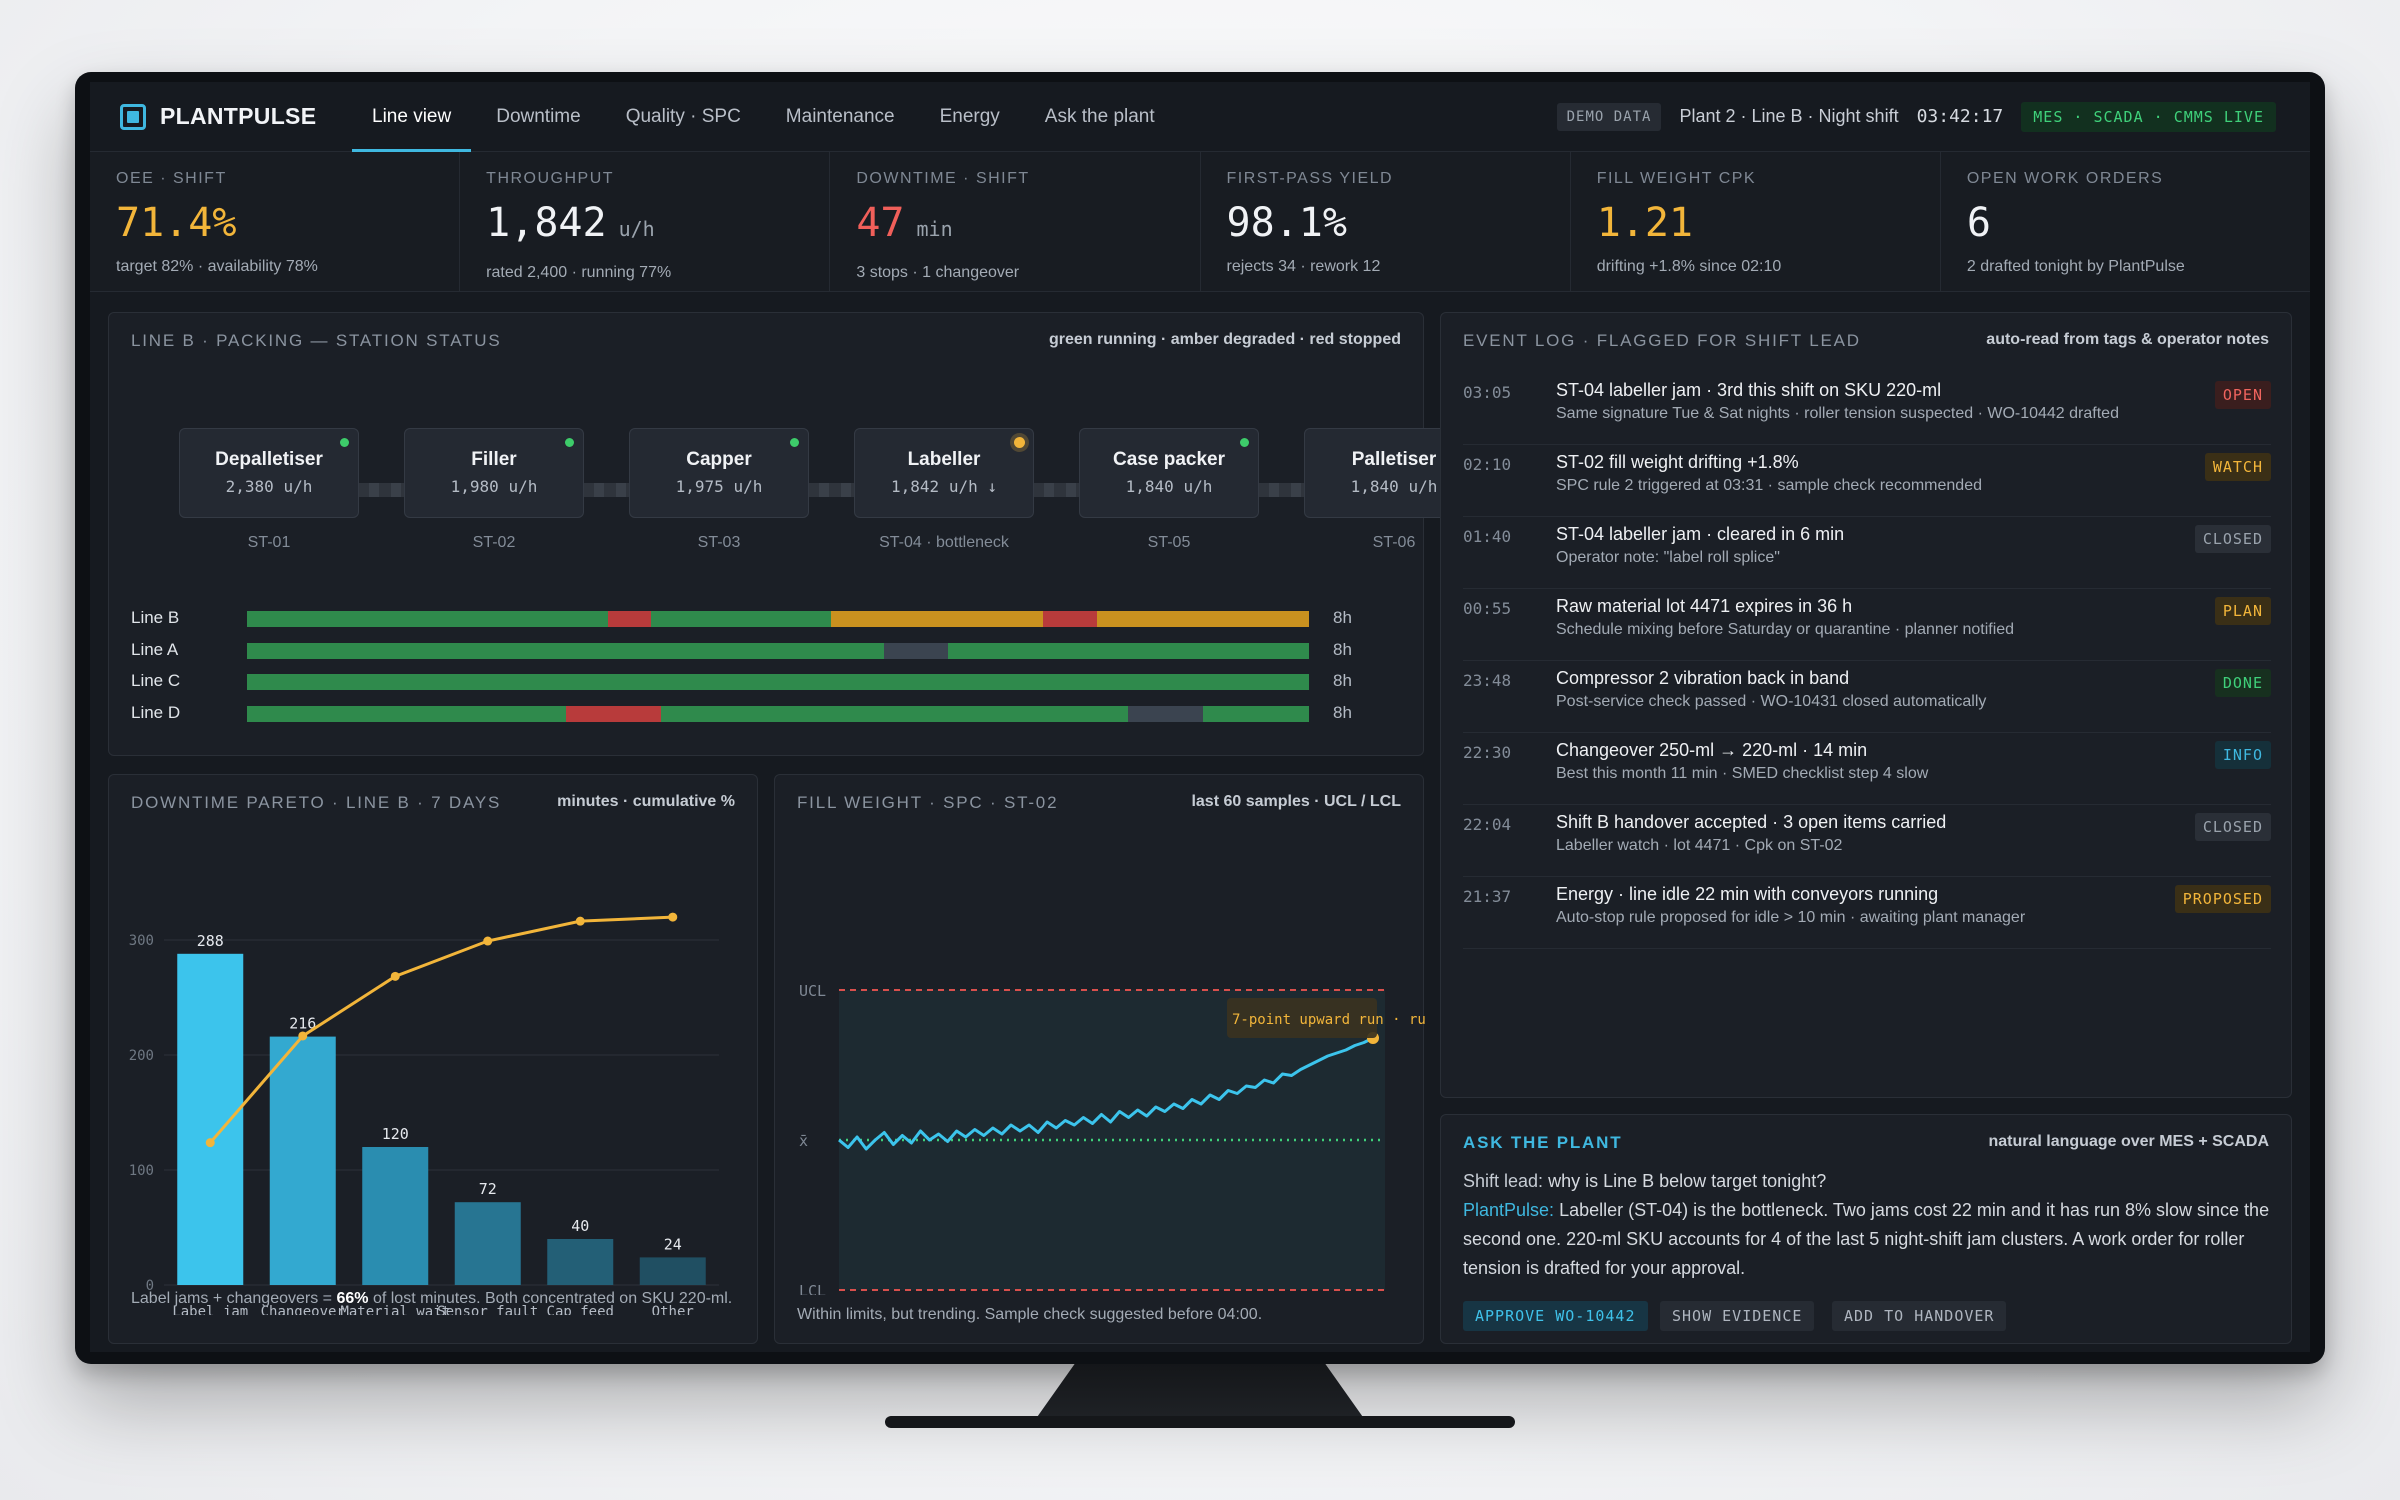 Image resolution: width=2400 pixels, height=1500 pixels. What do you see at coordinates (494, 473) in the screenshot?
I see `station-card: Filler 1,980 u/h` at bounding box center [494, 473].